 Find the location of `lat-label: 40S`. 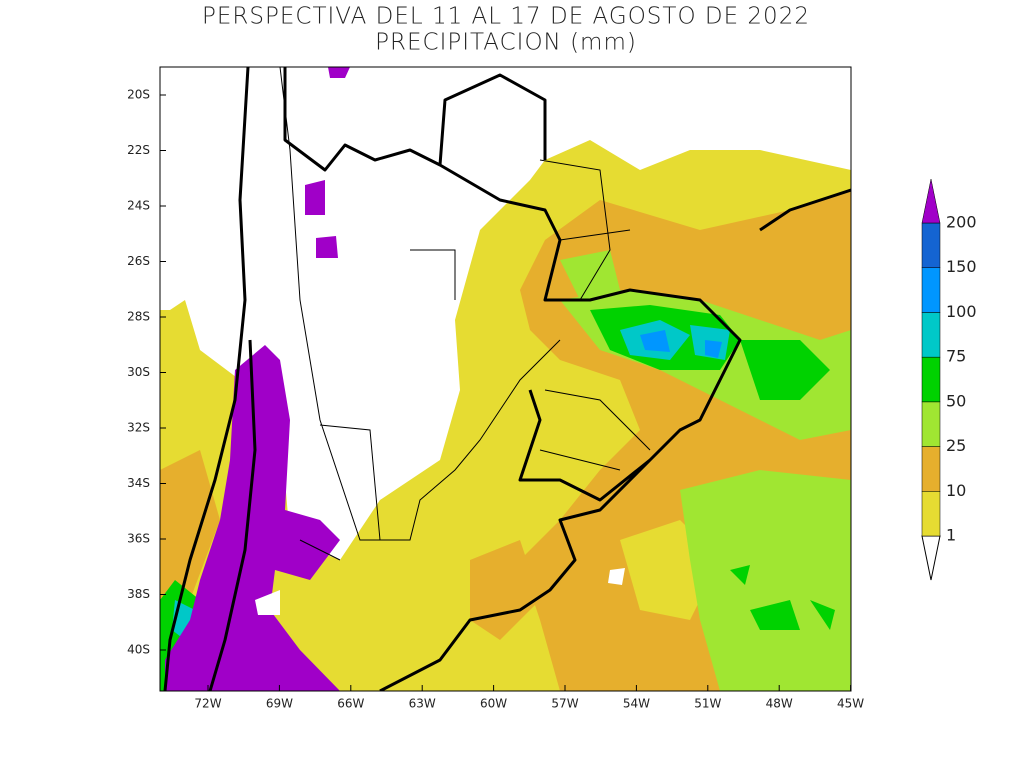

lat-label: 40S is located at coordinates (138, 650).